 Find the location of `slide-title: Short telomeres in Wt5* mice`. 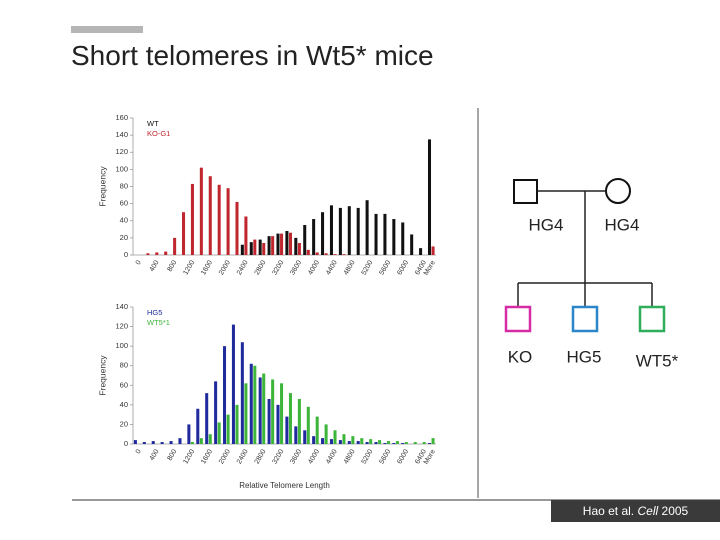

slide-title: Short telomeres in Wt5* mice is located at coordinates (252, 55).